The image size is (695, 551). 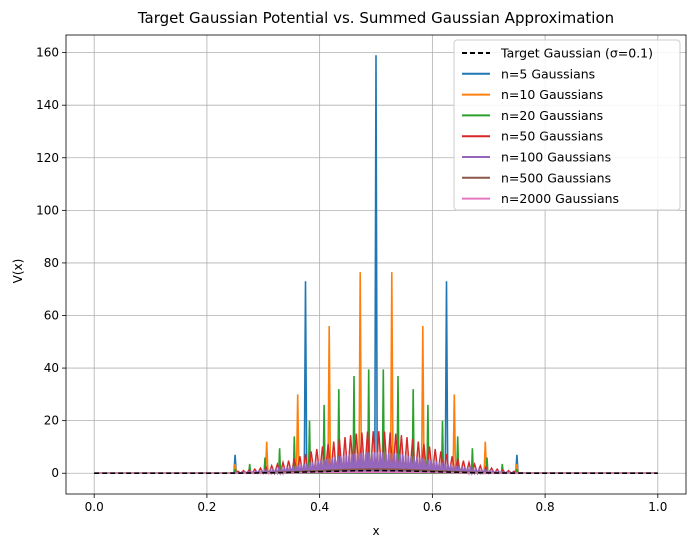 I want to click on legend-label: n=20 Gaussians, so click(x=552, y=115).